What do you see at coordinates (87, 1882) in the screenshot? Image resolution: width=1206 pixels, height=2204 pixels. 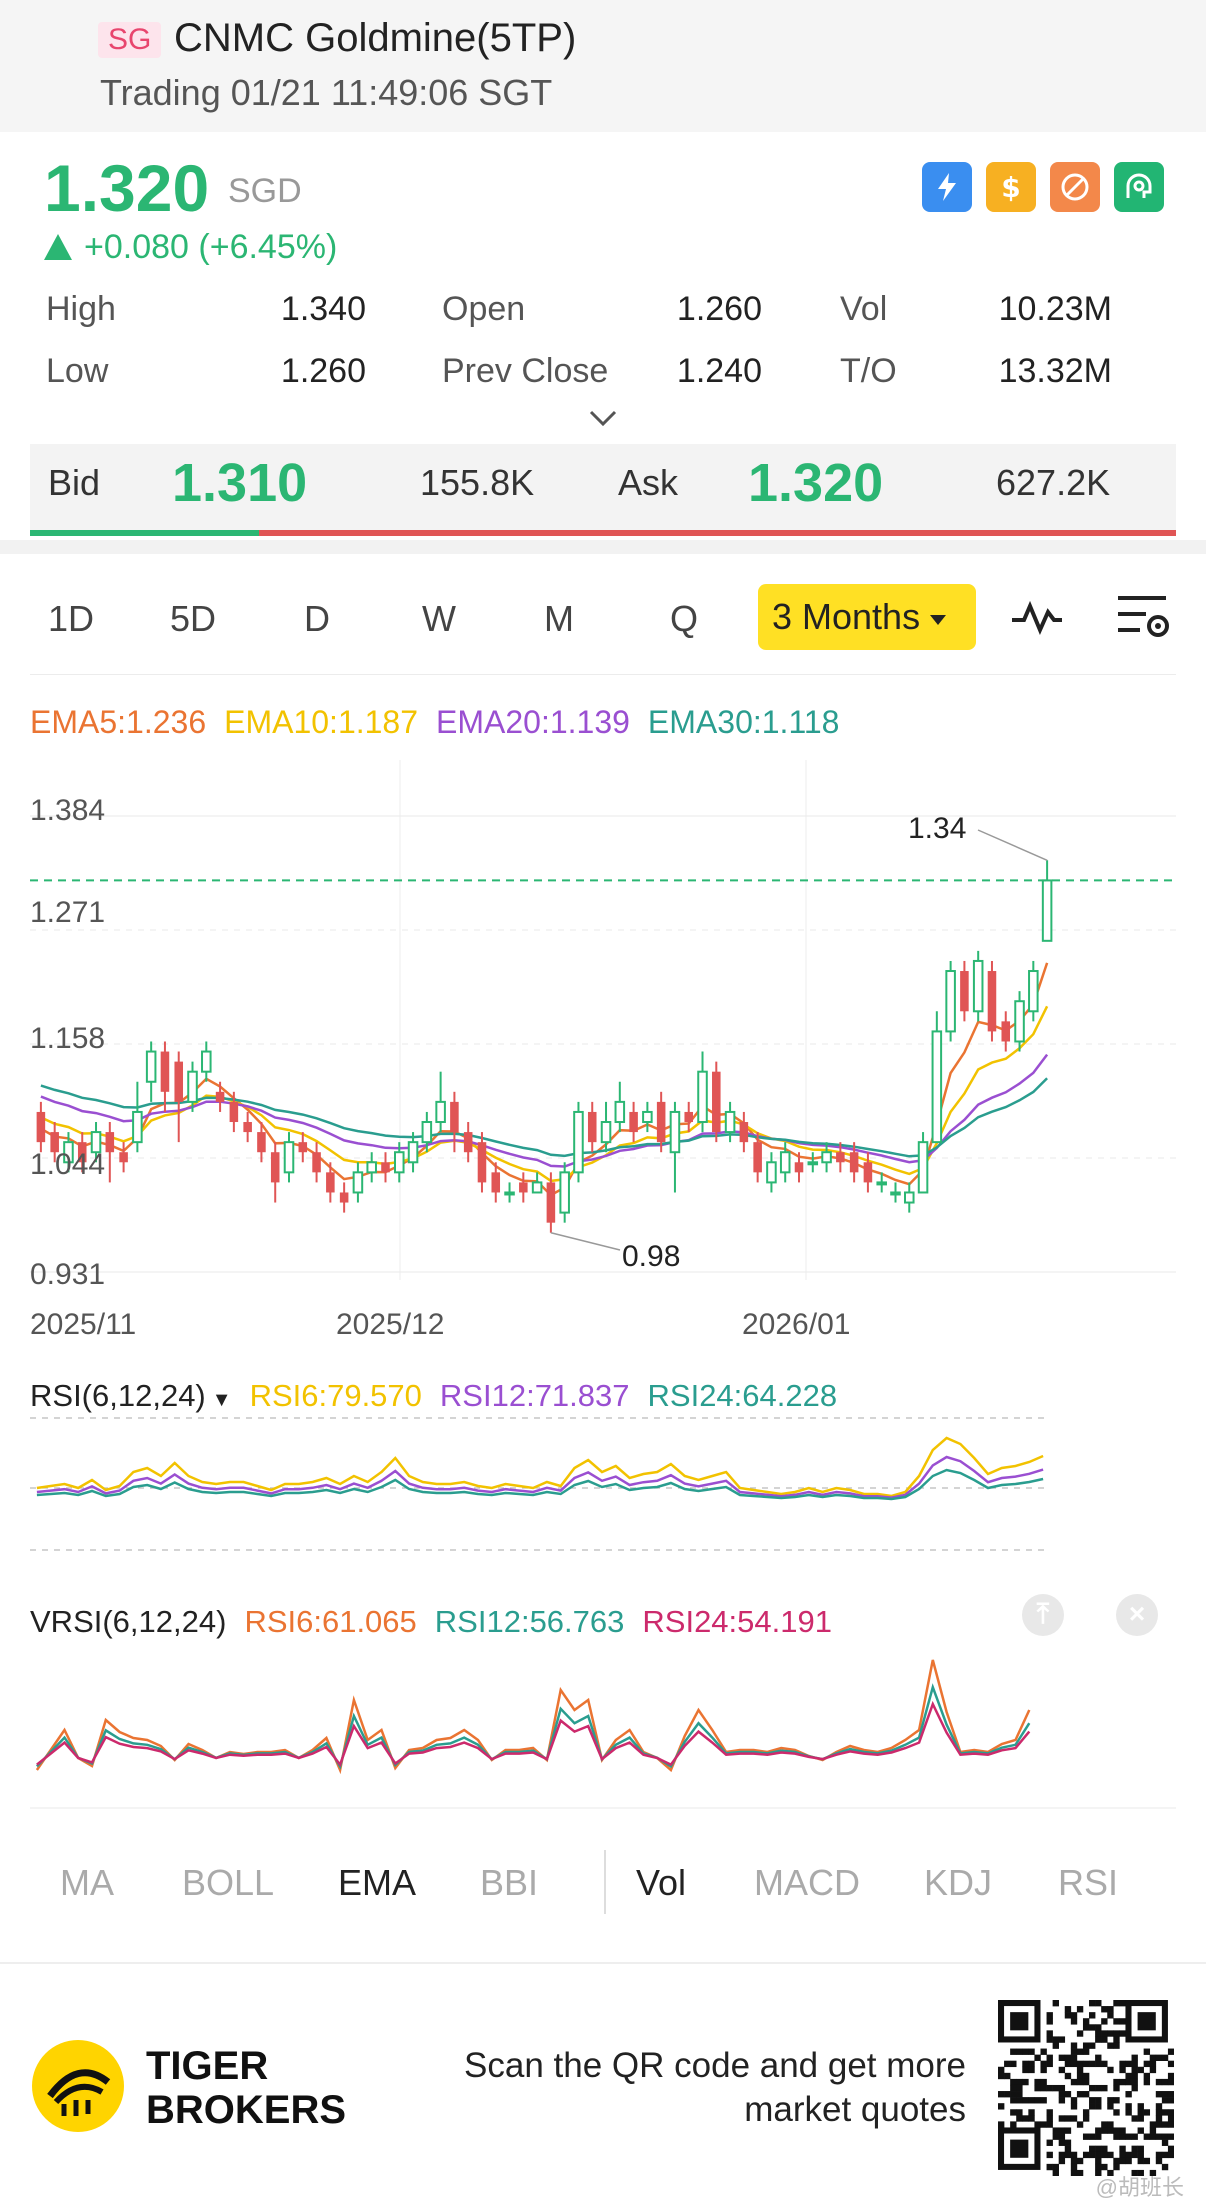 I see `tab-ma: MA` at bounding box center [87, 1882].